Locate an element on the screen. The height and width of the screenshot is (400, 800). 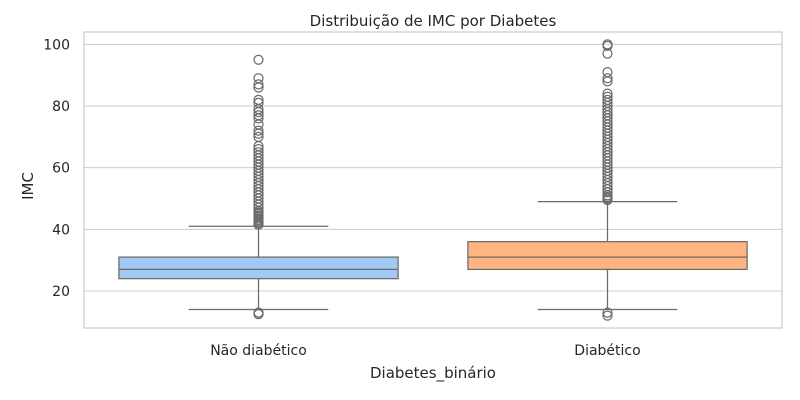
y-tick-label: 20 is located at coordinates (61, 292).